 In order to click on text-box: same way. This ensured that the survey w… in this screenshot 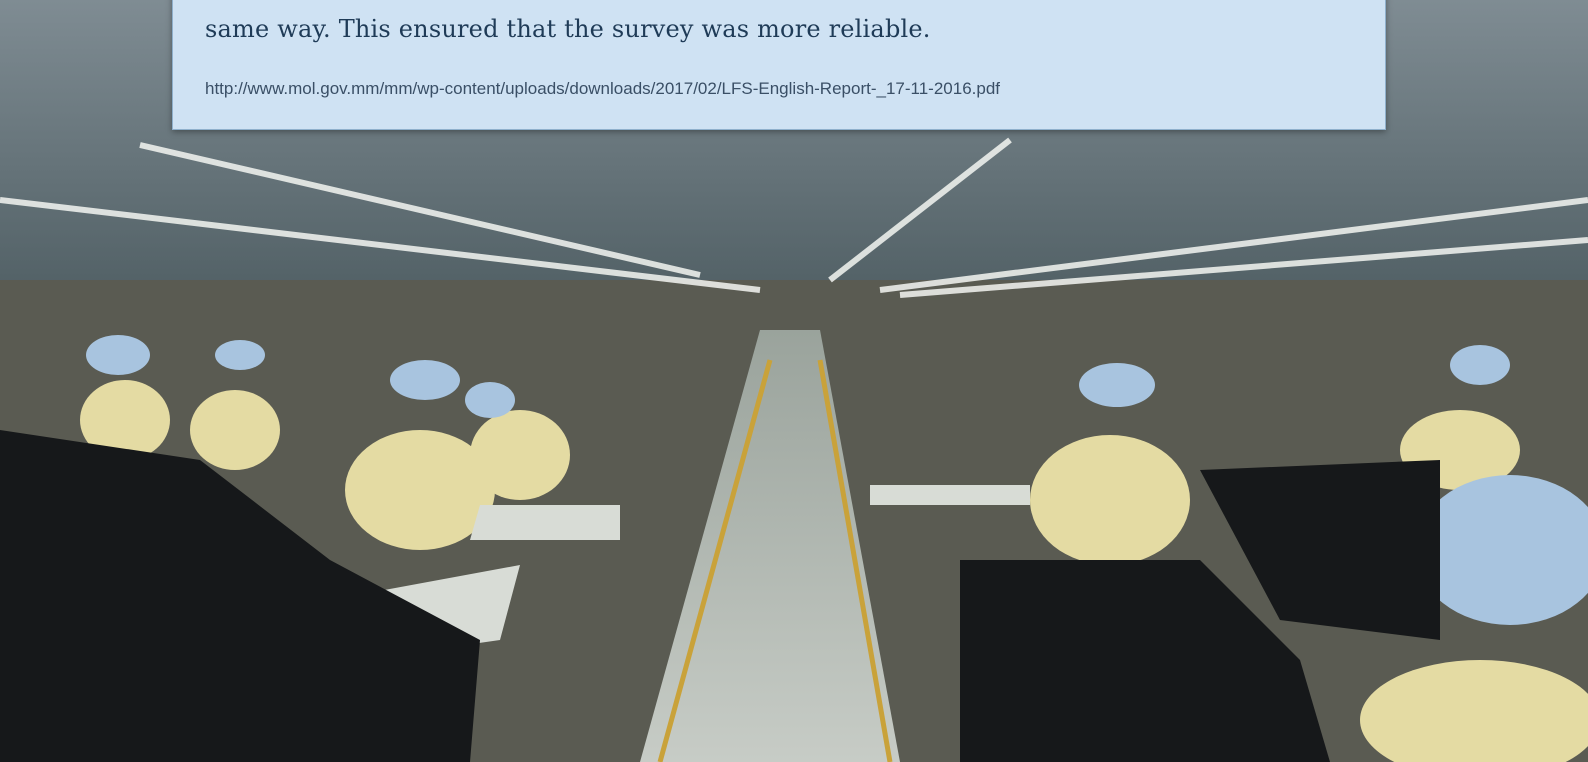, I will do `click(779, 65)`.